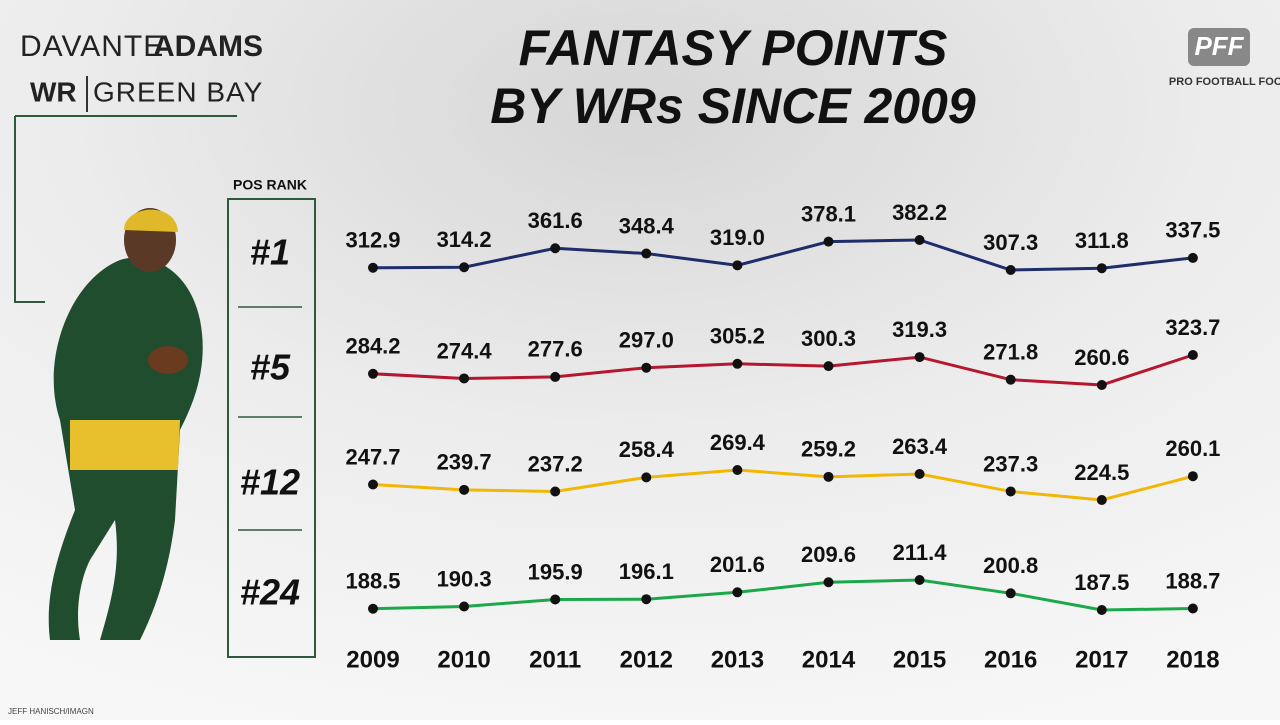  What do you see at coordinates (646, 571) in the screenshot?
I see `value-label: 196.1` at bounding box center [646, 571].